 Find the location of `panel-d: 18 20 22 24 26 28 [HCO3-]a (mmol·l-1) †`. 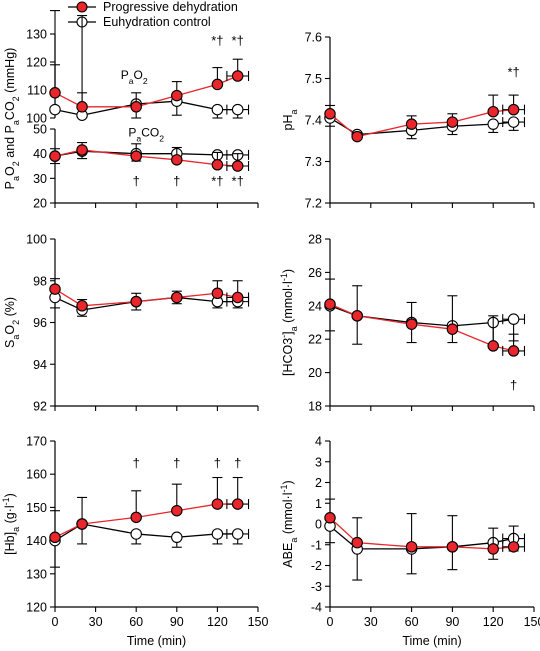

panel-d: 18 20 22 24 26 28 [HCO3-]a (mmol·l-1) † is located at coordinates (407, 323).